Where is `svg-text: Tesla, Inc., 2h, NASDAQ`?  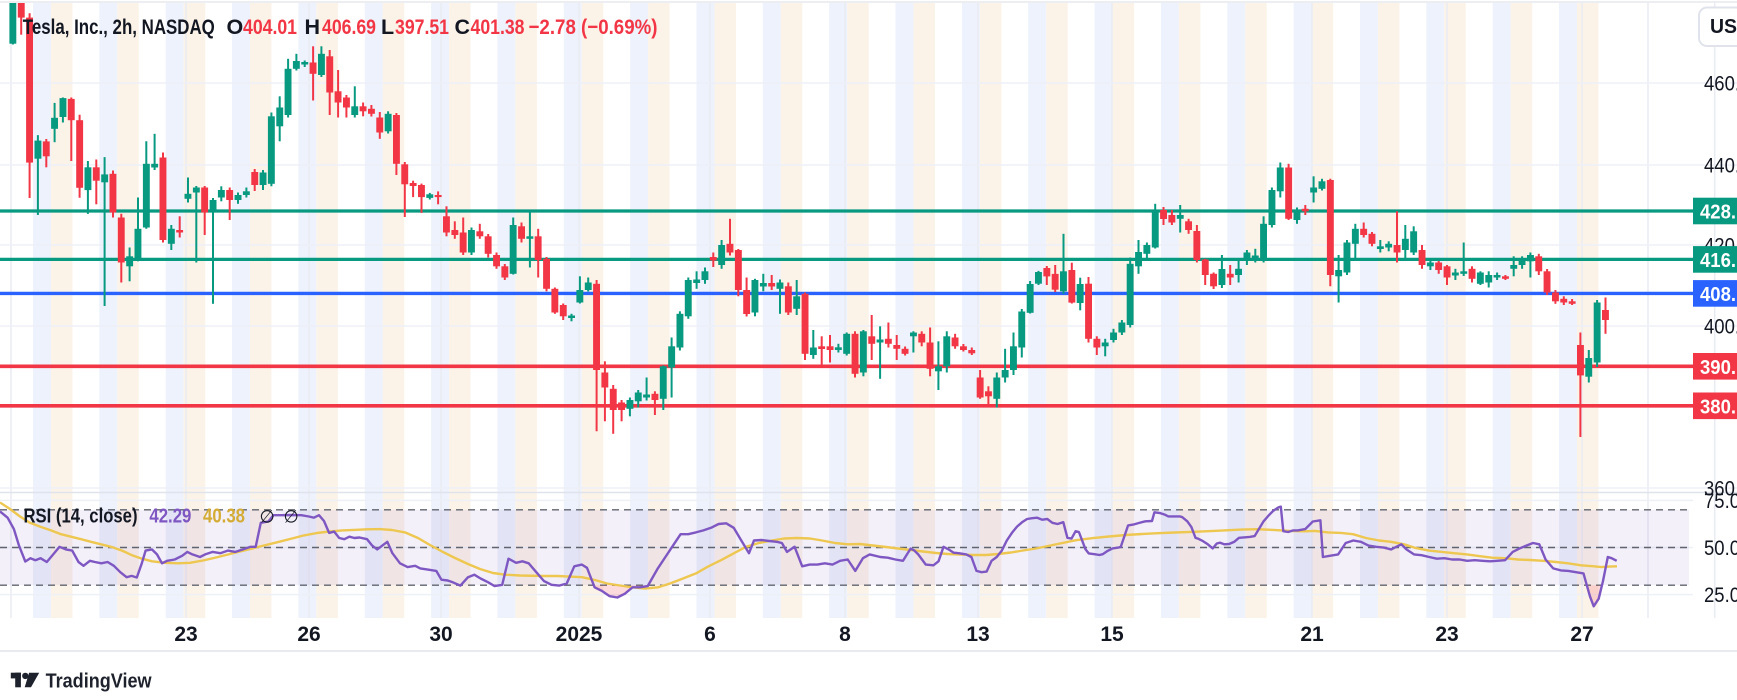 svg-text: Tesla, Inc., 2h, NASDAQ is located at coordinates (119, 27).